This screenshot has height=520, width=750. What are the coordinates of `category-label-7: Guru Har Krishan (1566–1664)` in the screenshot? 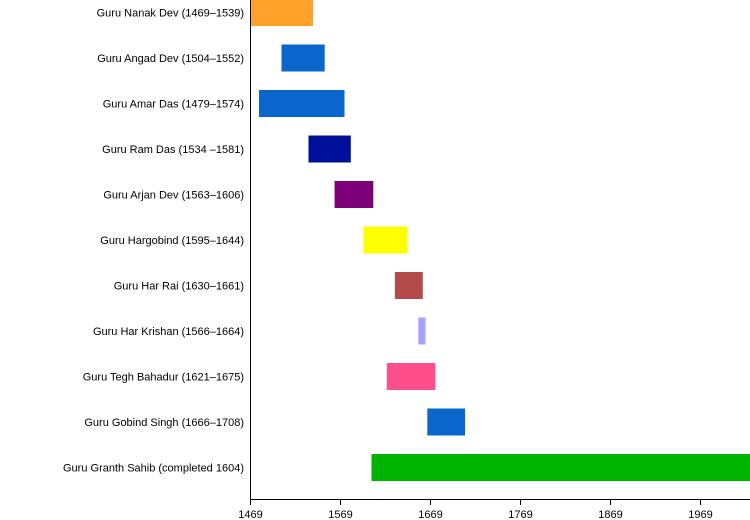 It's located at (168, 332).